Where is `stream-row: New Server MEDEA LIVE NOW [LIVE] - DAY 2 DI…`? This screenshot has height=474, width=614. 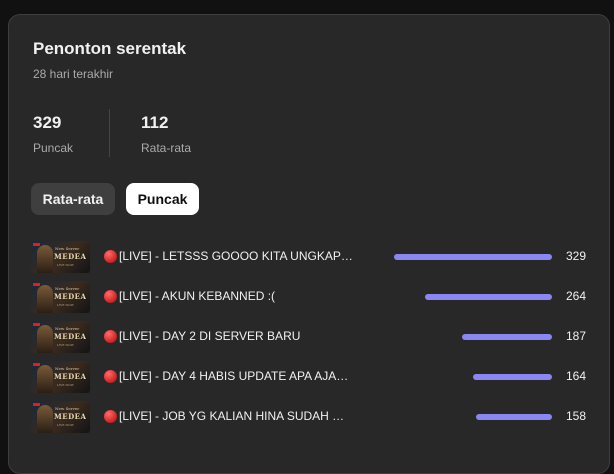
stream-row: New Server MEDEA LIVE NOW [LIVE] - DAY 2 DI… is located at coordinates (308, 337).